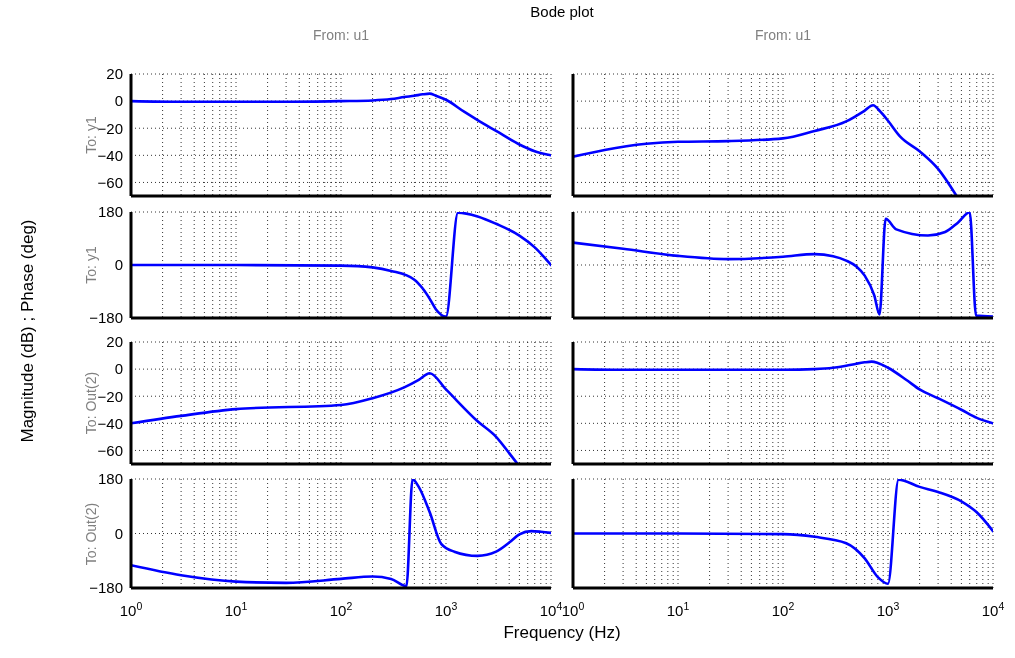 This screenshot has height=658, width=1015. What do you see at coordinates (562, 633) in the screenshot?
I see `text: Frequency (Hz)` at bounding box center [562, 633].